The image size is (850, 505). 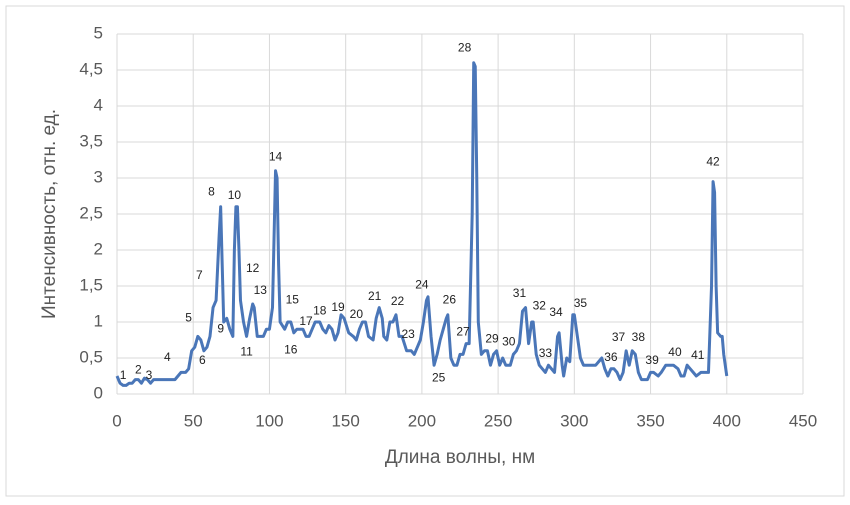 I want to click on y-tick-label: 3,5, so click(x=91, y=140).